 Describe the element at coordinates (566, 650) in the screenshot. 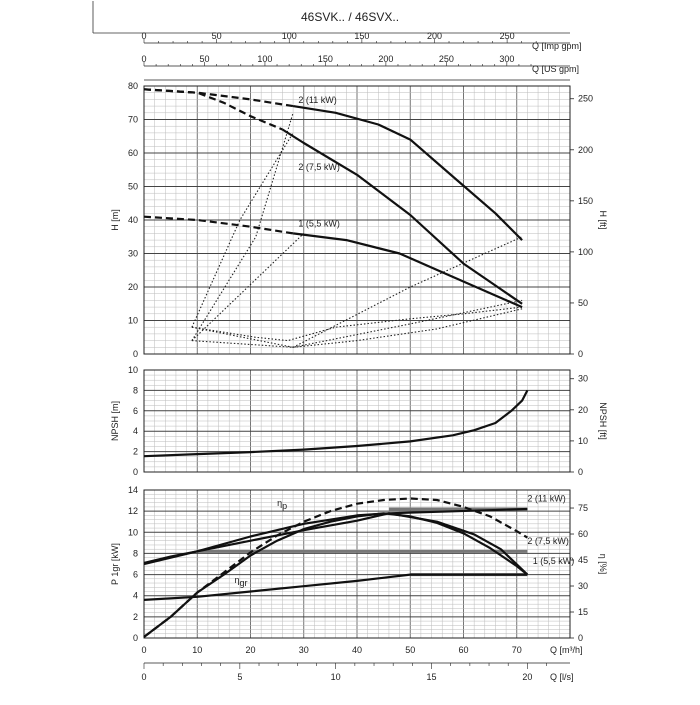

I see `x-axis-label: Q [m³/h]` at that location.